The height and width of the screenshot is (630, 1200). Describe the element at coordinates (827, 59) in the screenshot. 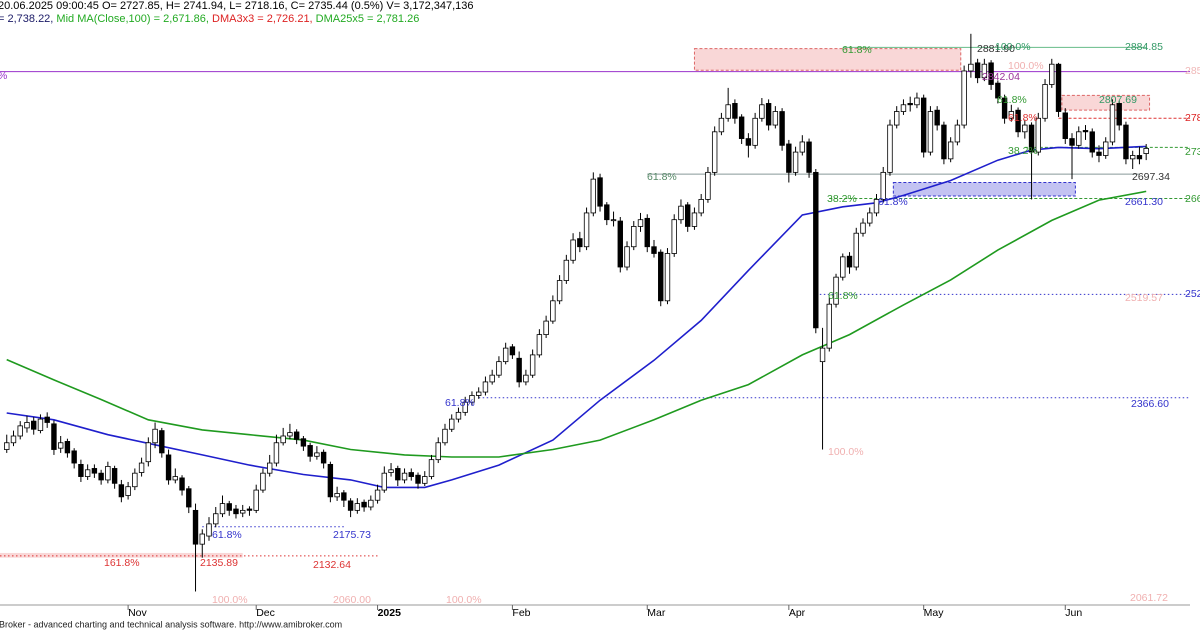

I see `zone` at that location.